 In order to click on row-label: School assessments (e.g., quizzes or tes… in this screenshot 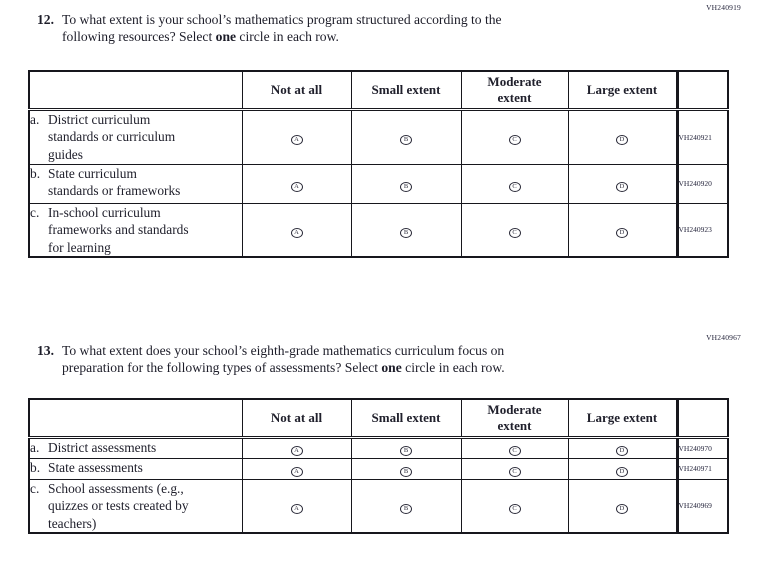, I will do `click(118, 505)`.